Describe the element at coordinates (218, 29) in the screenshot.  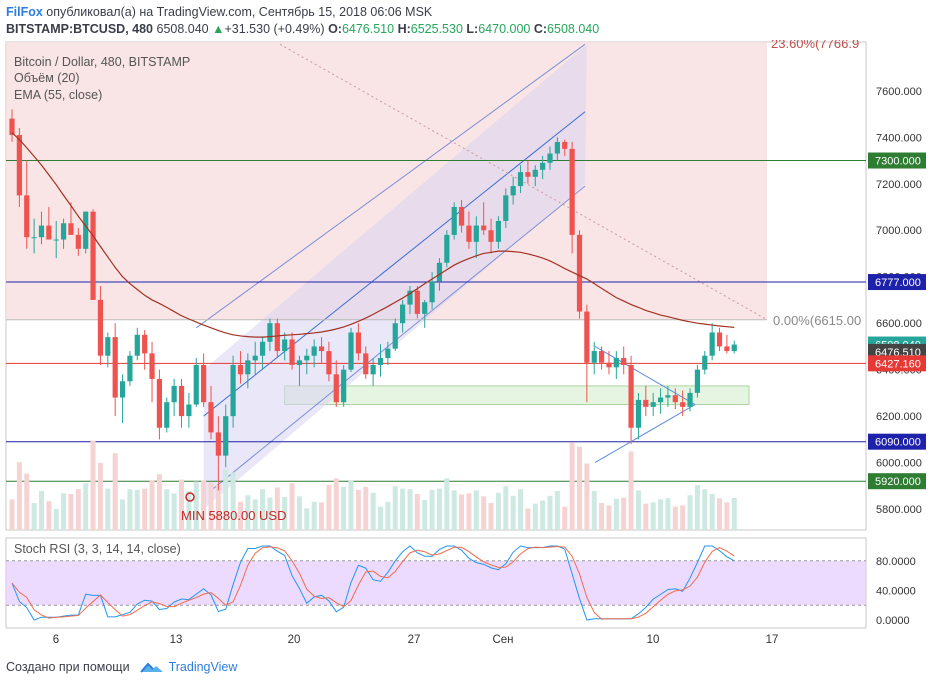
I see `up-arrow-icon: ▲` at that location.